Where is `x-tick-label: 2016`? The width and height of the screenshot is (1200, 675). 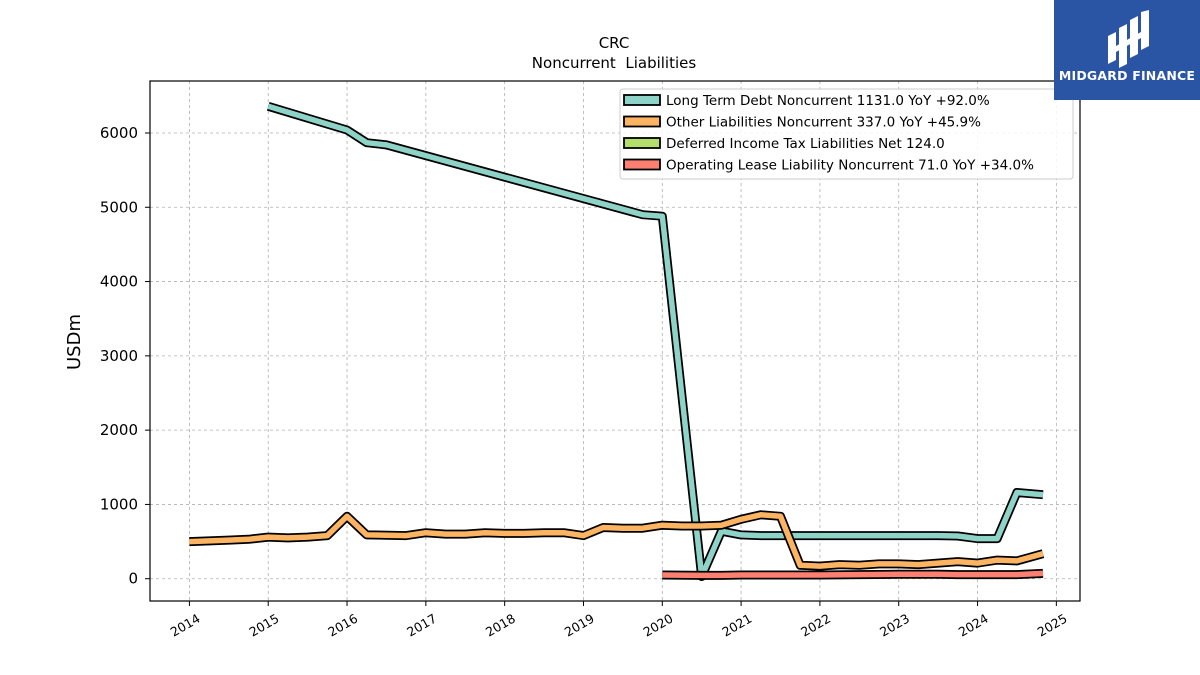 x-tick-label: 2016 is located at coordinates (342, 625).